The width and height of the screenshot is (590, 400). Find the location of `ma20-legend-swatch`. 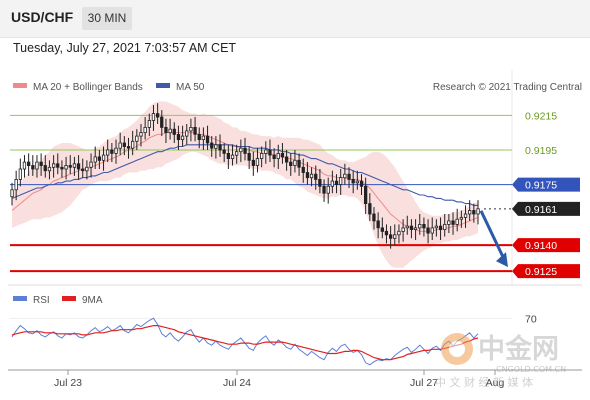

ma20-legend-swatch is located at coordinates (20, 85).